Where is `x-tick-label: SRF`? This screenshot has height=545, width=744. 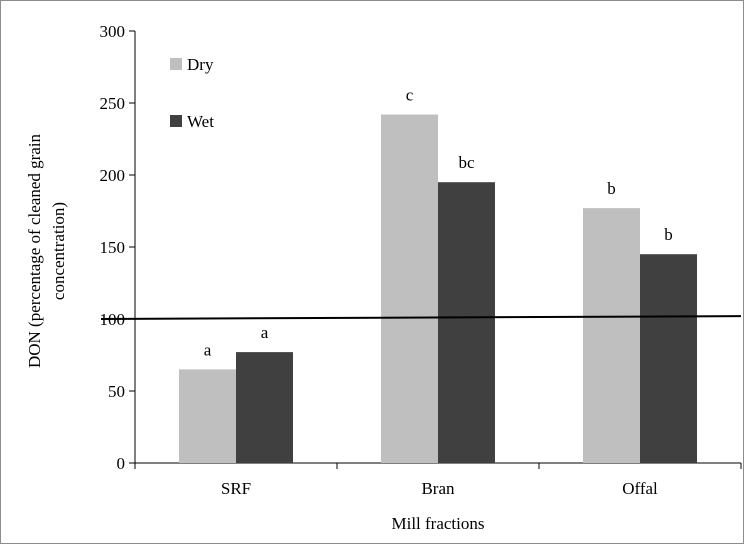 x-tick-label: SRF is located at coordinates (236, 488).